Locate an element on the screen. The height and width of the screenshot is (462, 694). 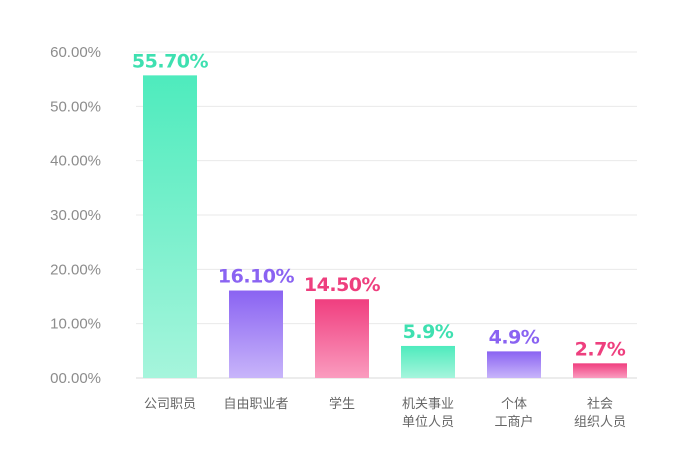
data-label: 16.10% is located at coordinates (256, 277).